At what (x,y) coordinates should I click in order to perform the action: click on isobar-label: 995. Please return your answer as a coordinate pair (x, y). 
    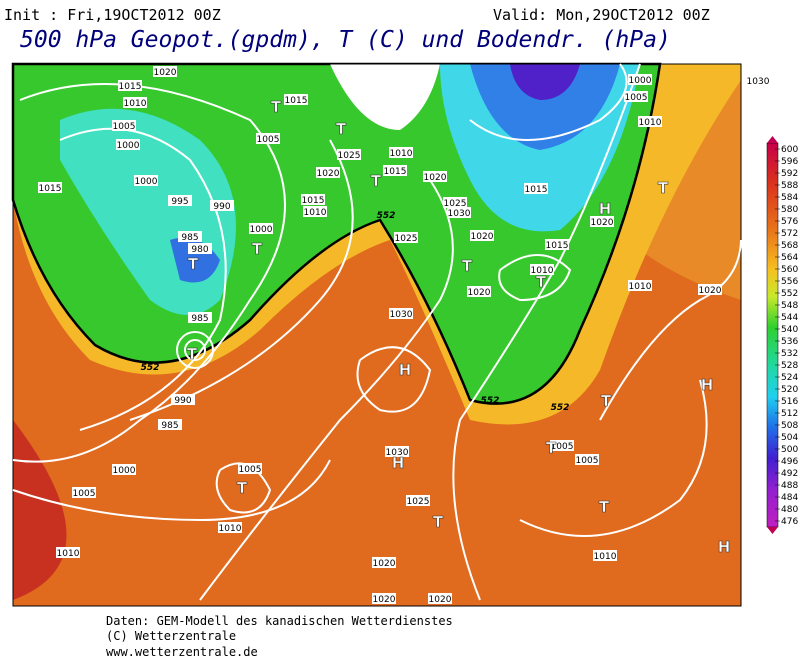
    Looking at the image, I should click on (179, 202).